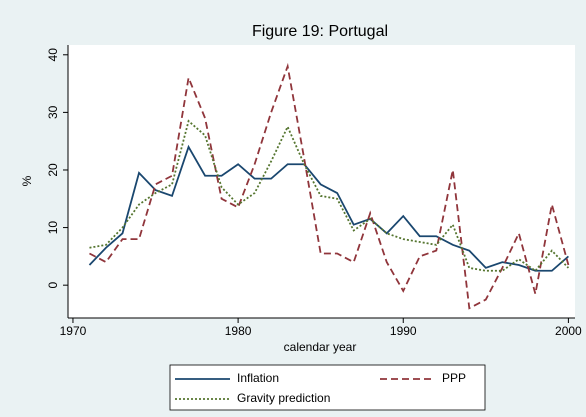 The image size is (586, 417). Describe the element at coordinates (53, 170) in the screenshot. I see `y-tick-label: 20` at that location.